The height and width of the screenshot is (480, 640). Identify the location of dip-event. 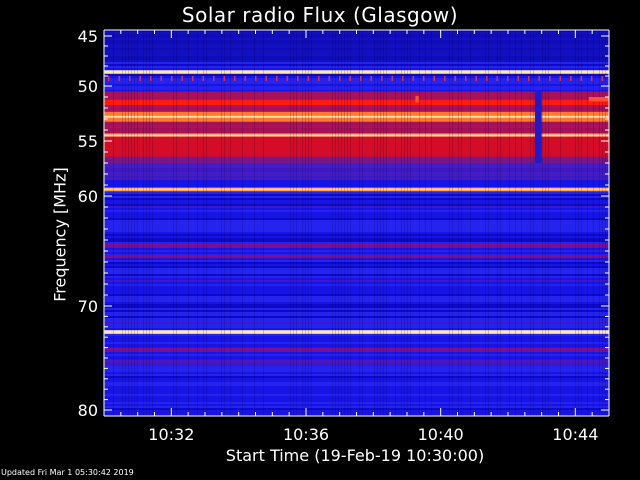
(538, 127).